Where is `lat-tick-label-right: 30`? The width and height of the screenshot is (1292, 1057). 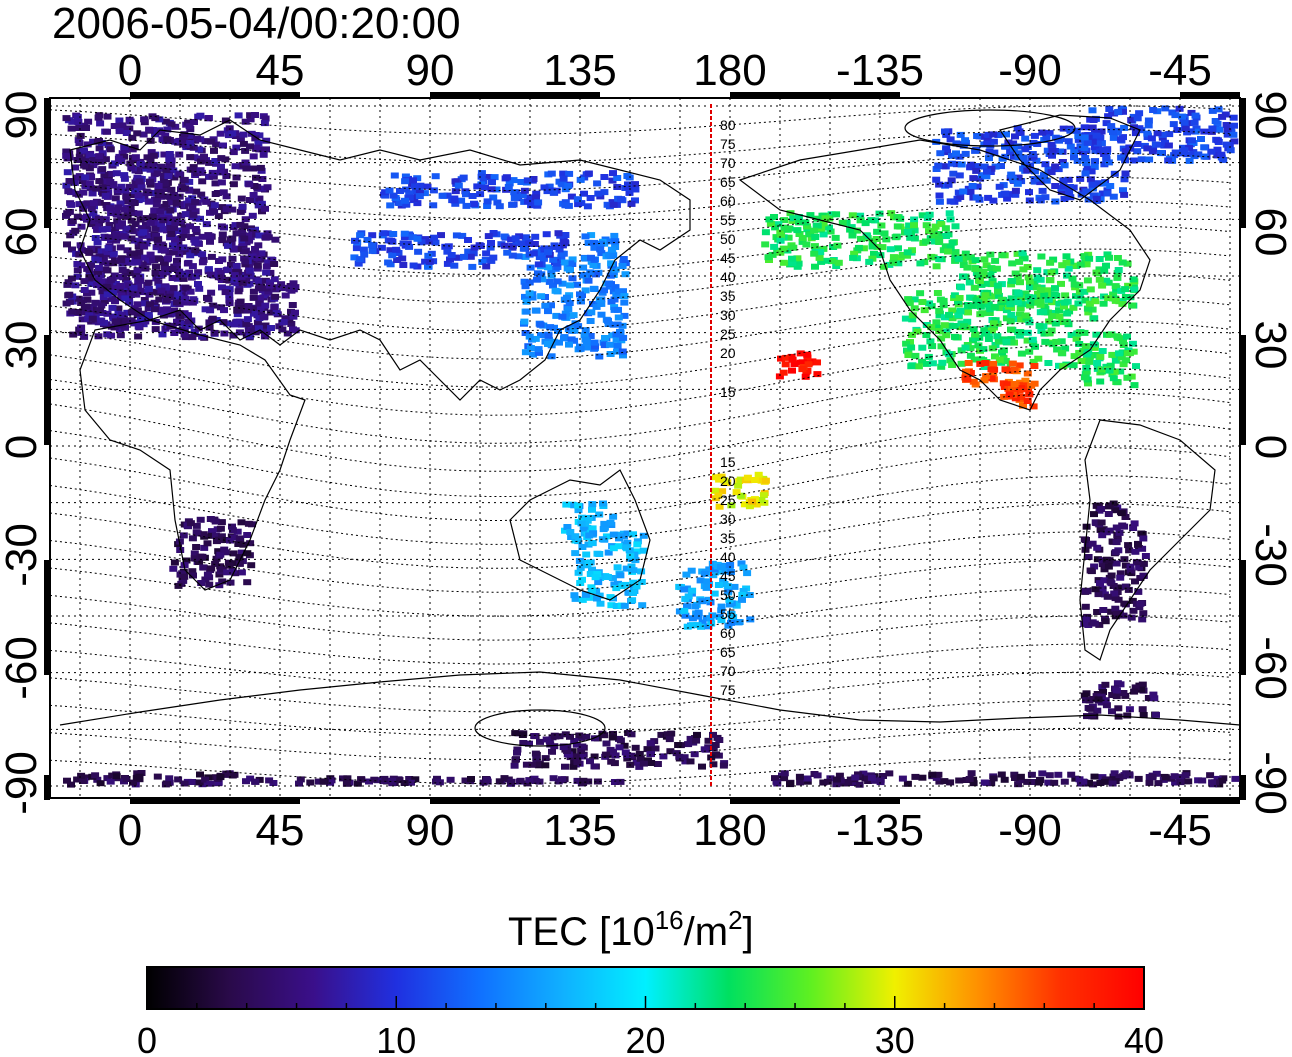 lat-tick-label-right: 30 is located at coordinates (1269, 345).